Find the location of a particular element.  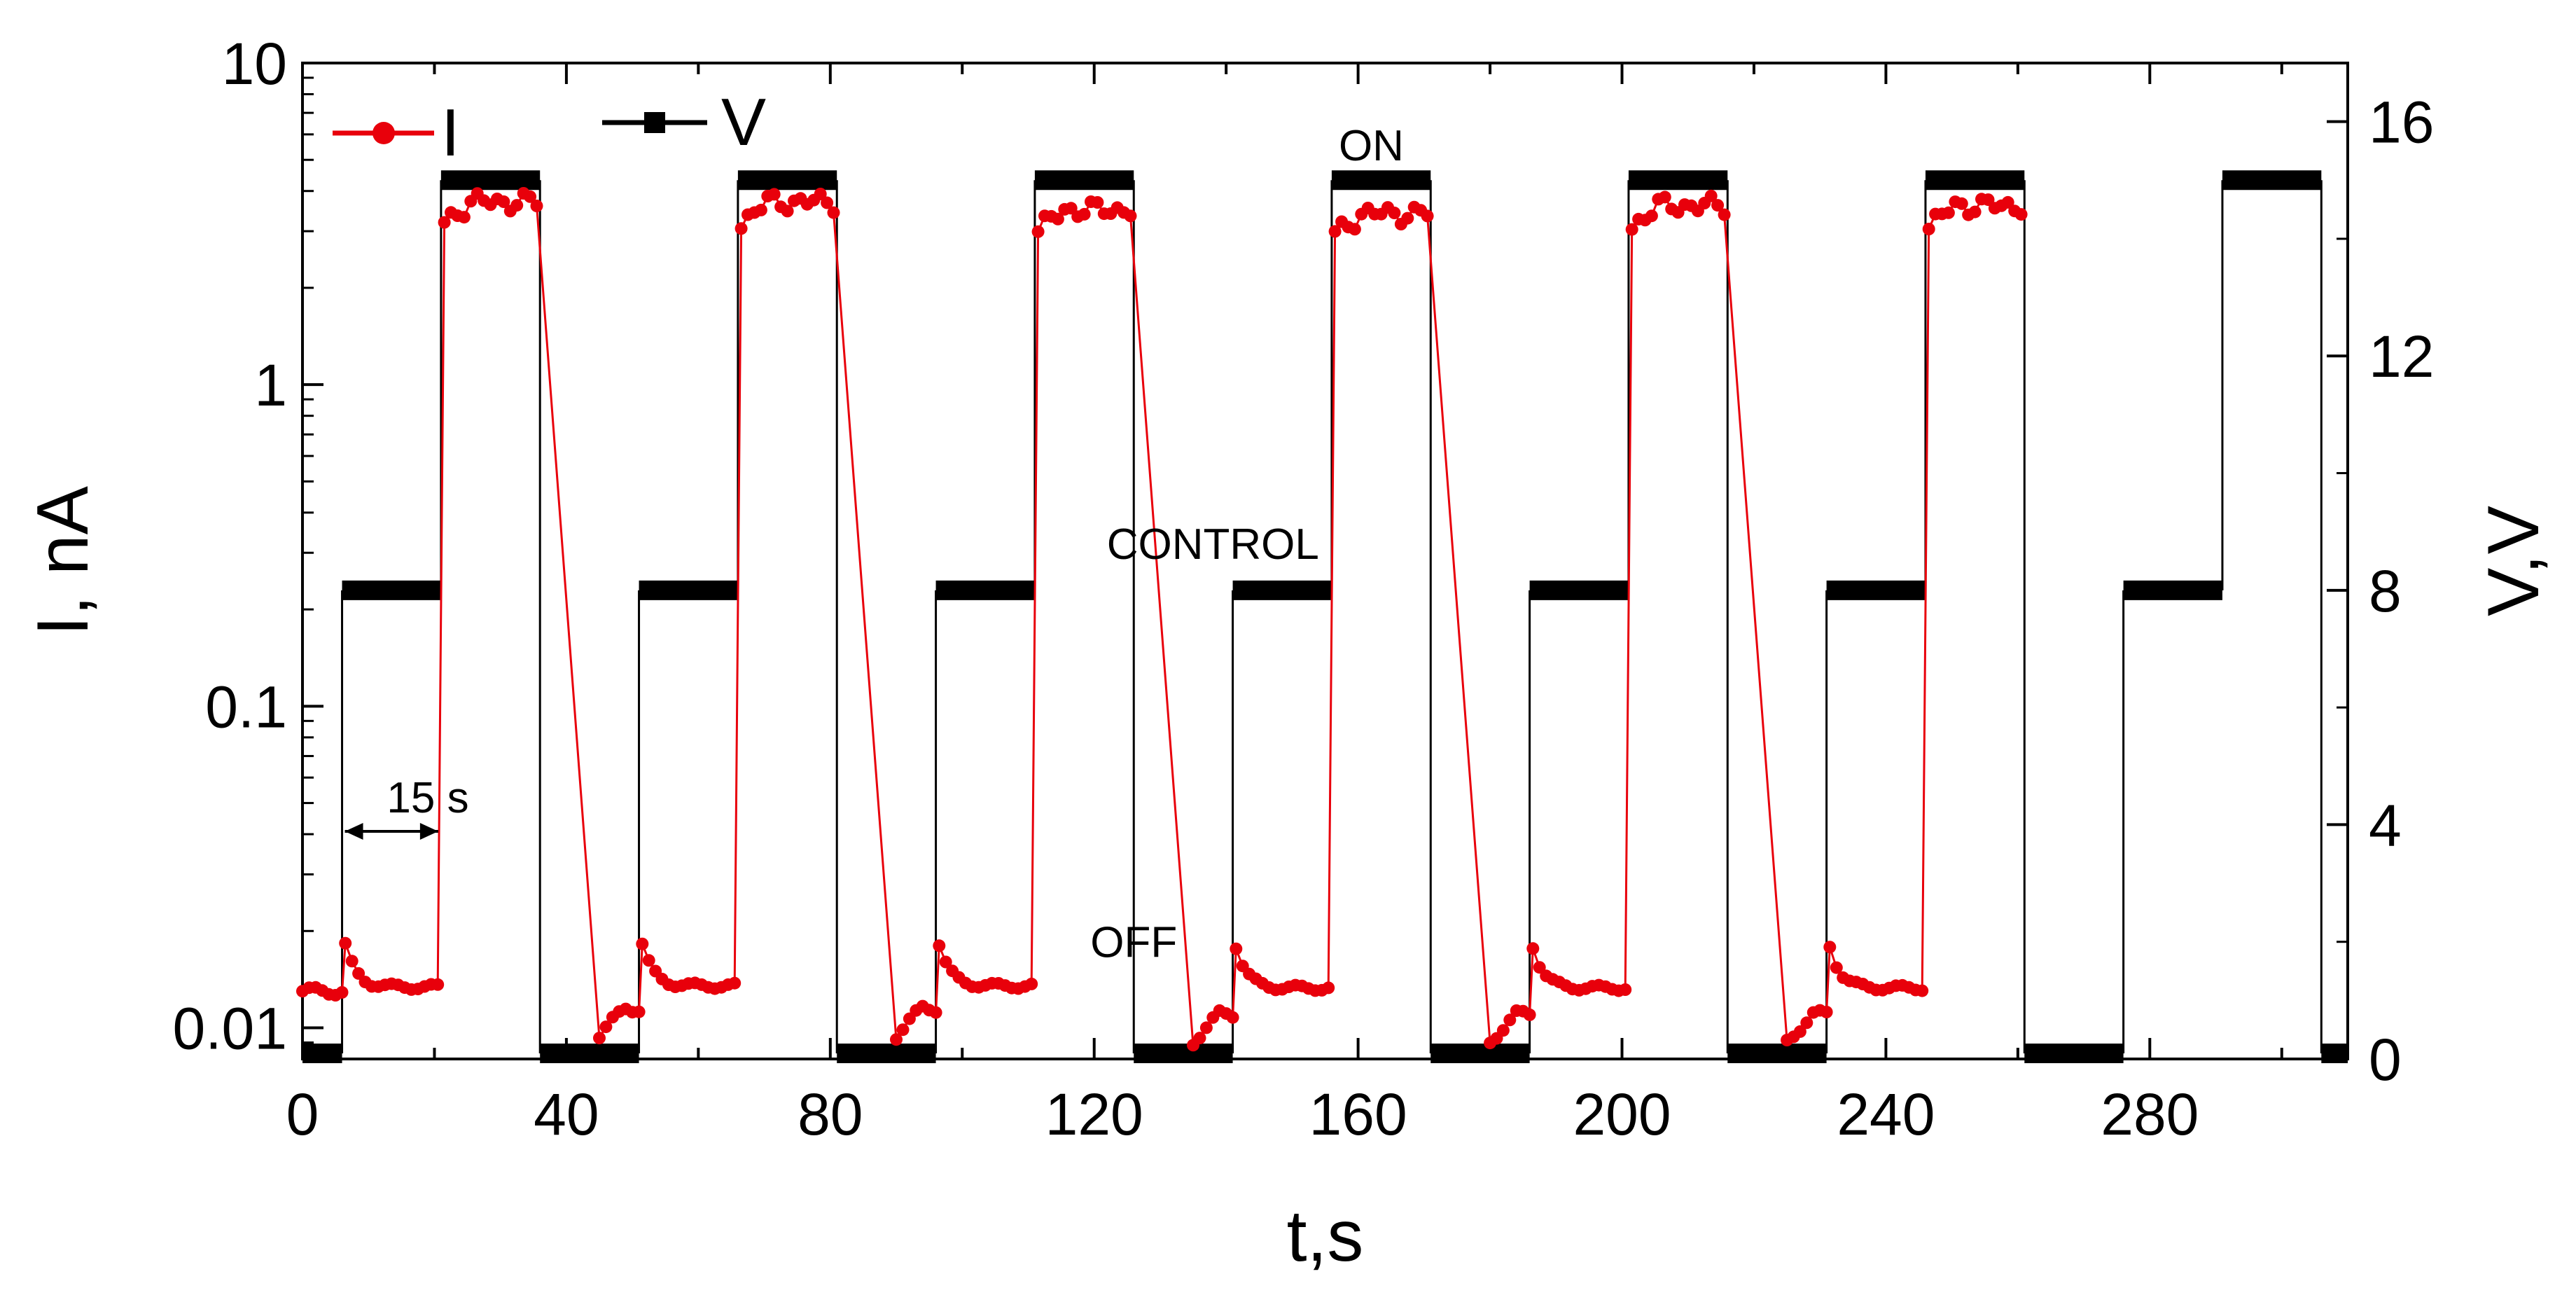

x-tick-label: 40 is located at coordinates (566, 1114).